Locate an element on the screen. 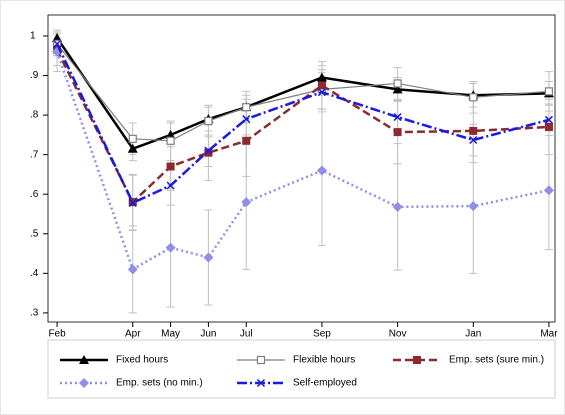 This screenshot has height=415, width=565. y-tick-label: .7 is located at coordinates (34, 154).